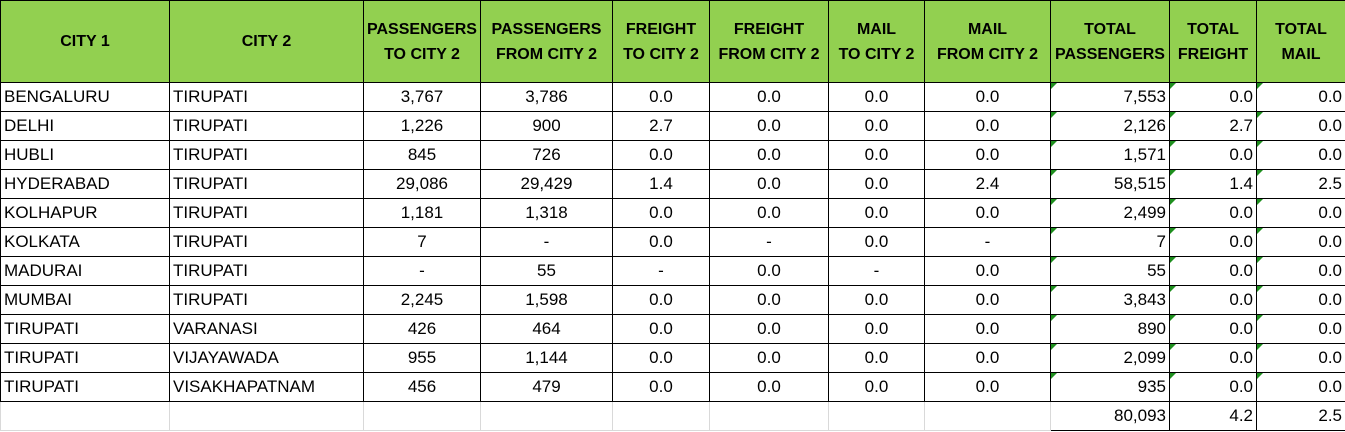  Describe the element at coordinates (1110, 271) in the screenshot. I see `cell-total-passengers: 55` at that location.